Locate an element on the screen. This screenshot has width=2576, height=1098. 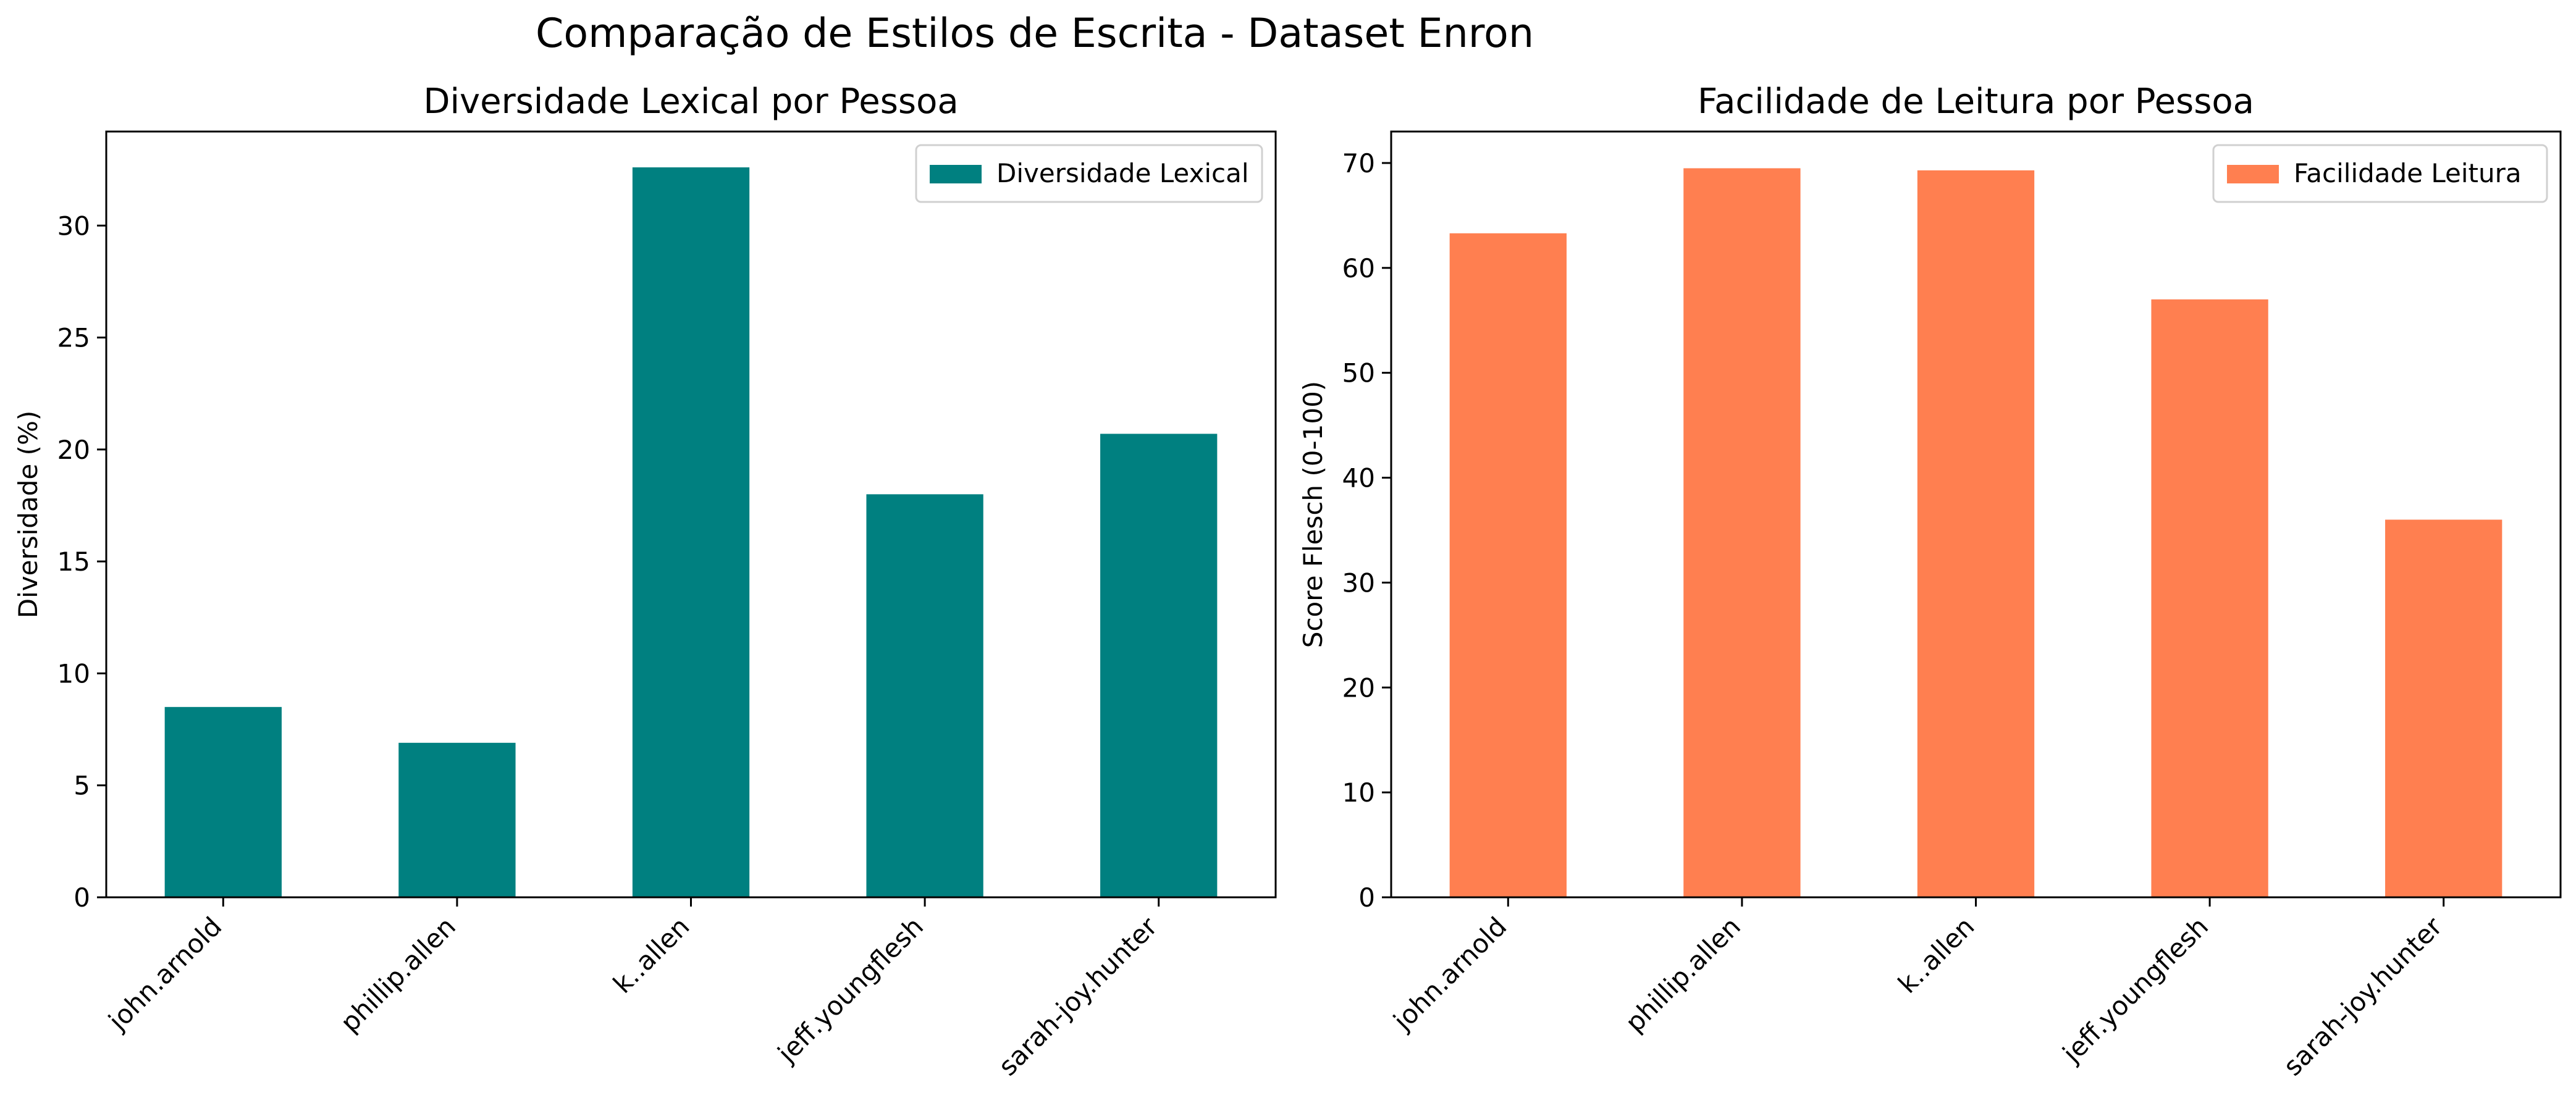
y-tick-label: 60 is located at coordinates (1358, 268).